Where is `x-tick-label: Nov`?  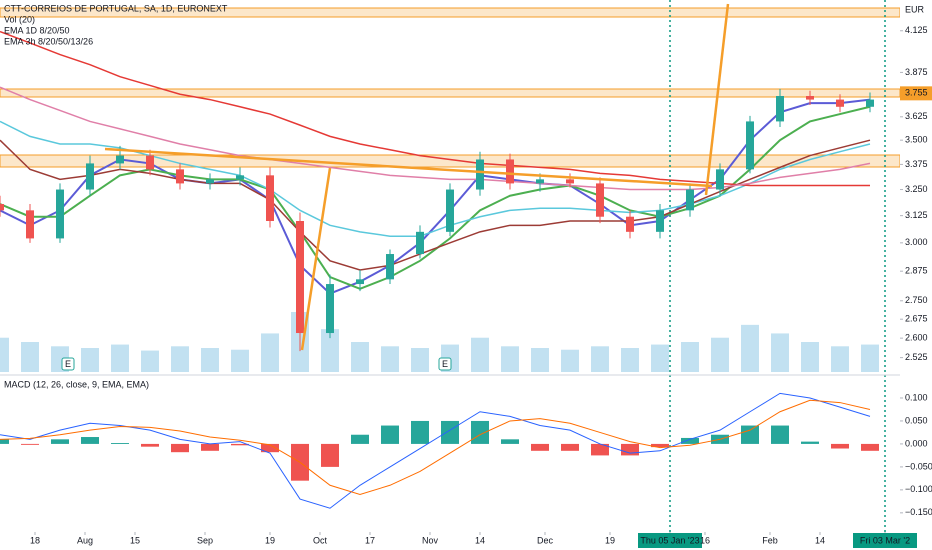 x-tick-label: Nov is located at coordinates (430, 540).